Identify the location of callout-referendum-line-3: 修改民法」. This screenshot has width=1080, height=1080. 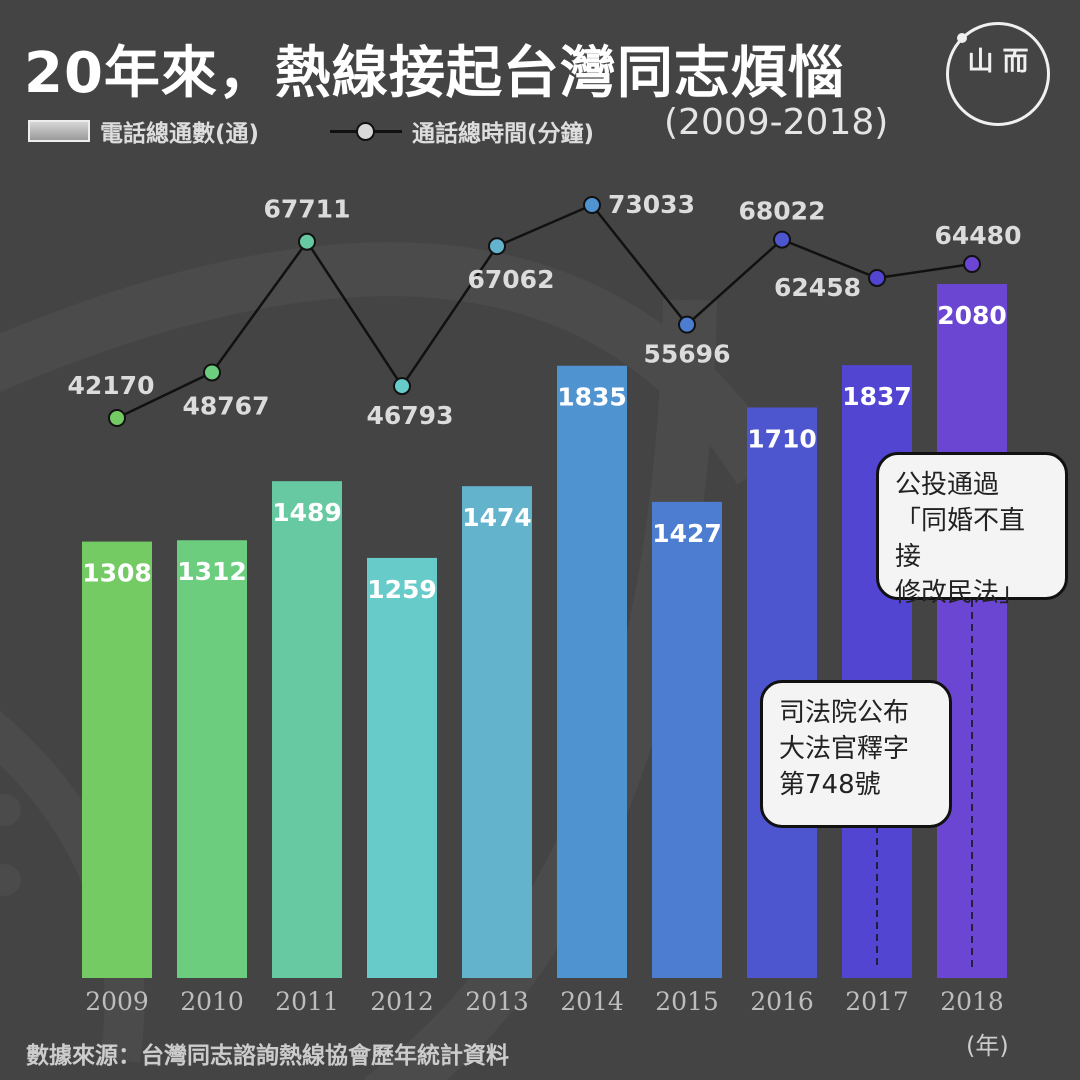
(960, 593).